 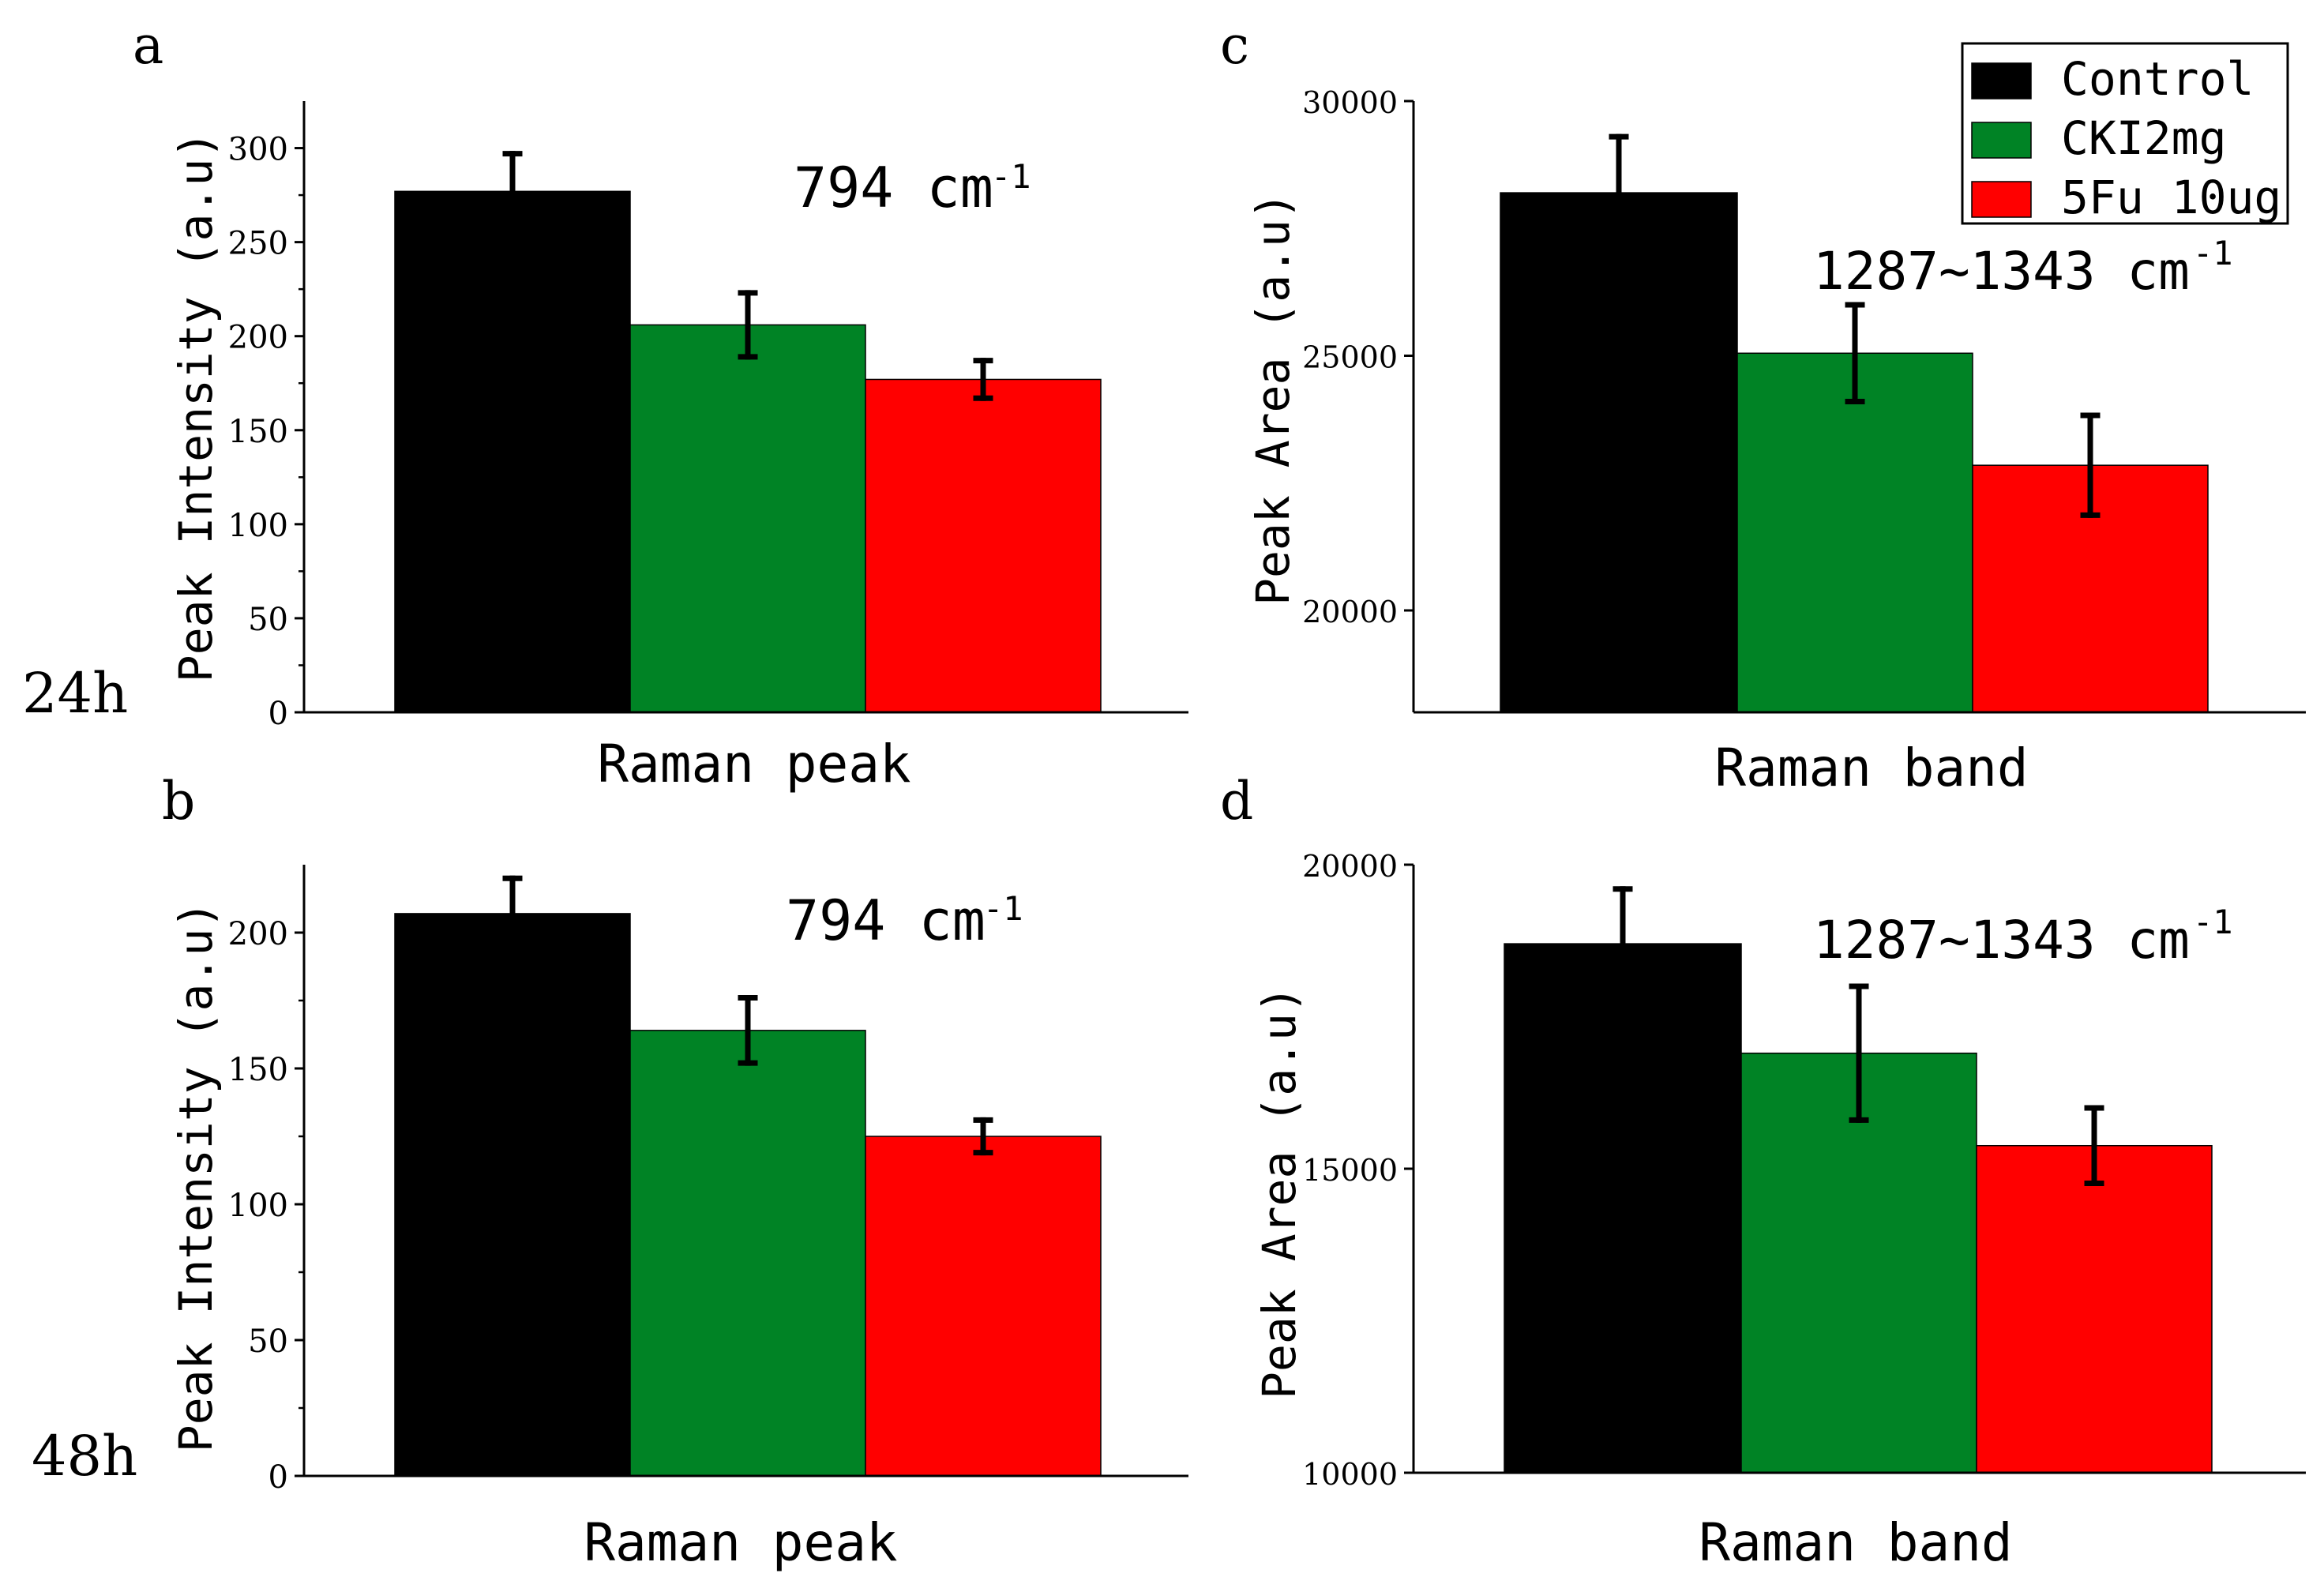 I want to click on legend-label-cki2mg: CKI2mg, so click(x=2144, y=138).